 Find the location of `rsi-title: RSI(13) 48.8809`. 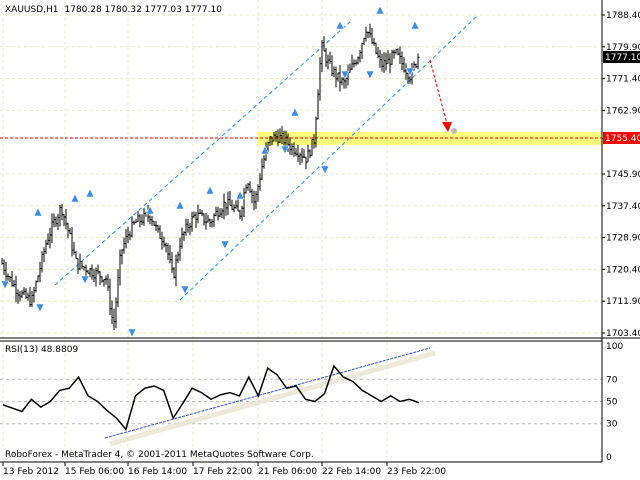

rsi-title: RSI(13) 48.8809 is located at coordinates (41, 350).